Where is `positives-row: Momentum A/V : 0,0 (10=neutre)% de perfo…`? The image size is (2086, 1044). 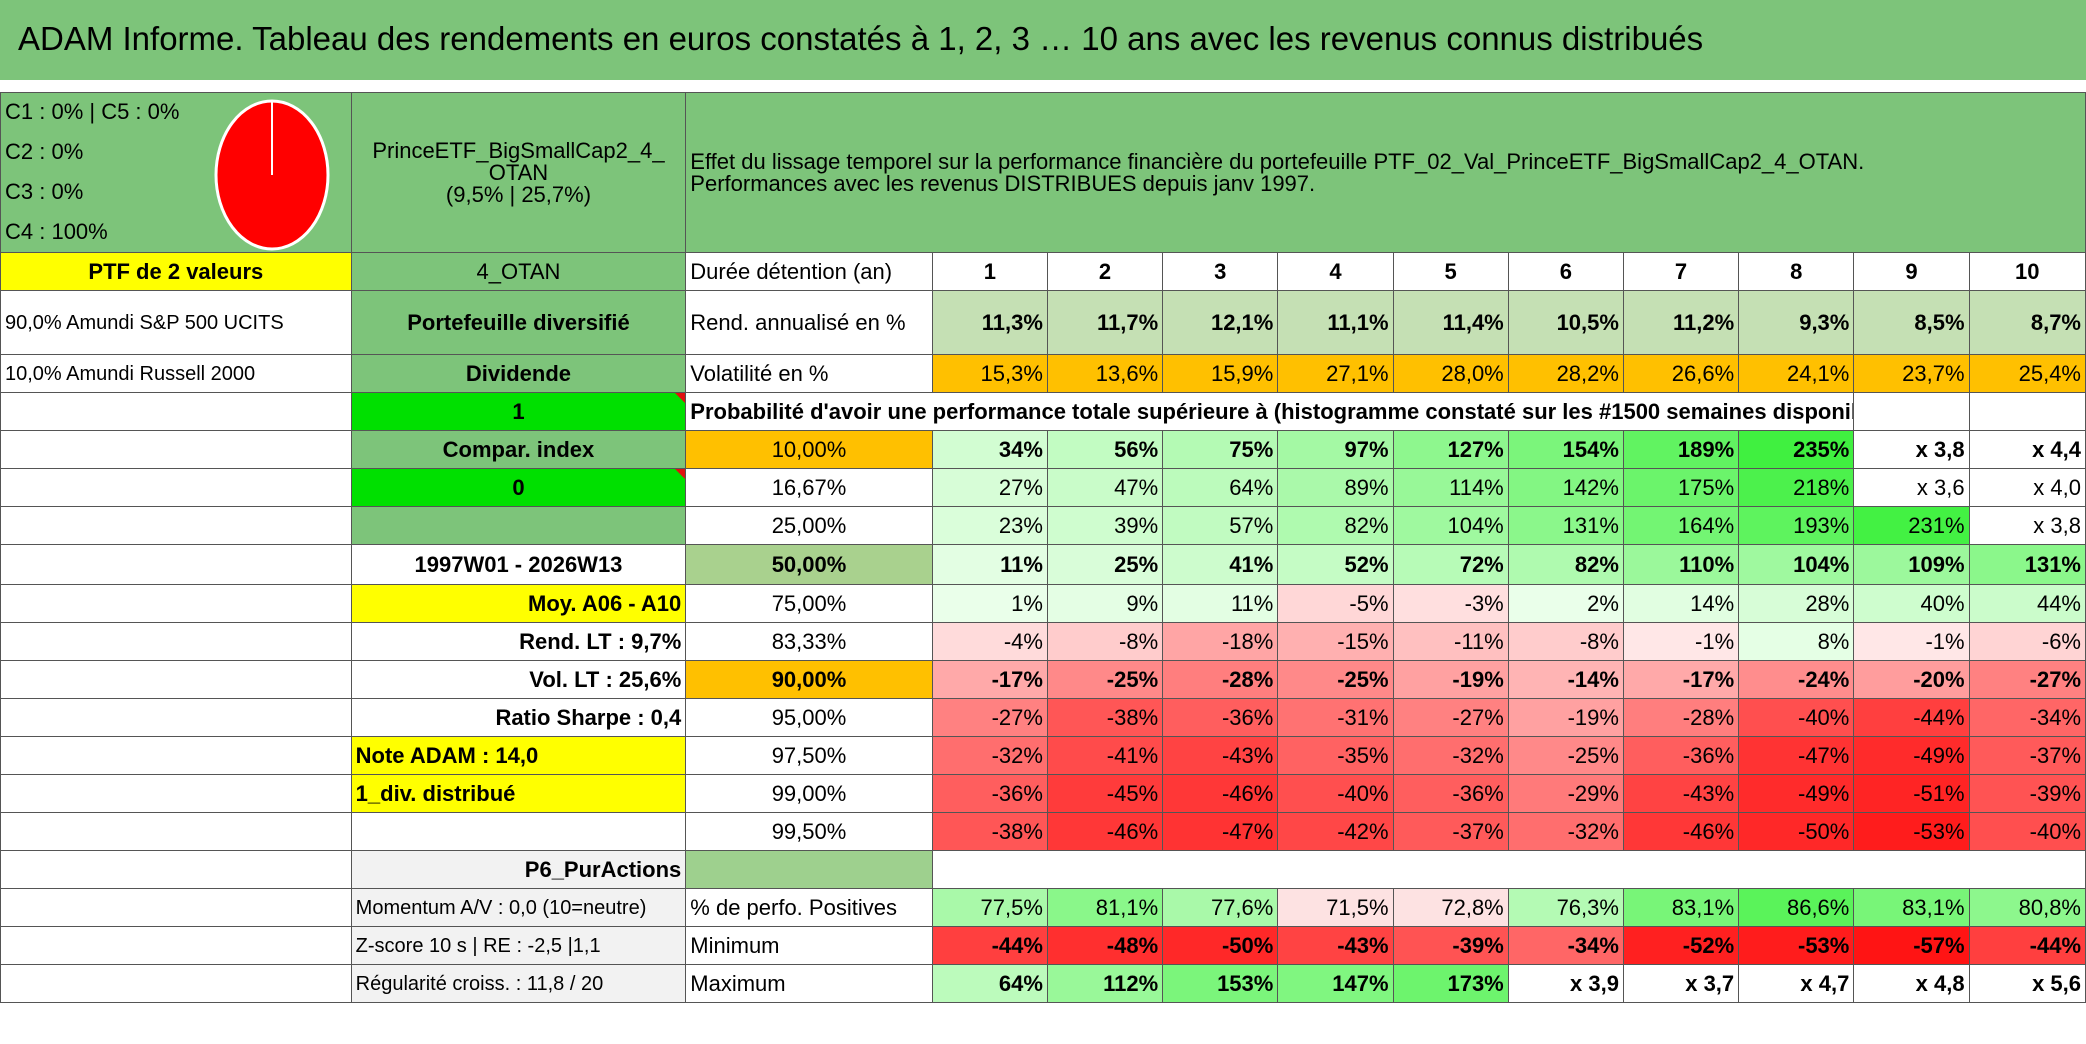 positives-row: Momentum A/V : 0,0 (10=neutre)% de perfo… is located at coordinates (1043, 907).